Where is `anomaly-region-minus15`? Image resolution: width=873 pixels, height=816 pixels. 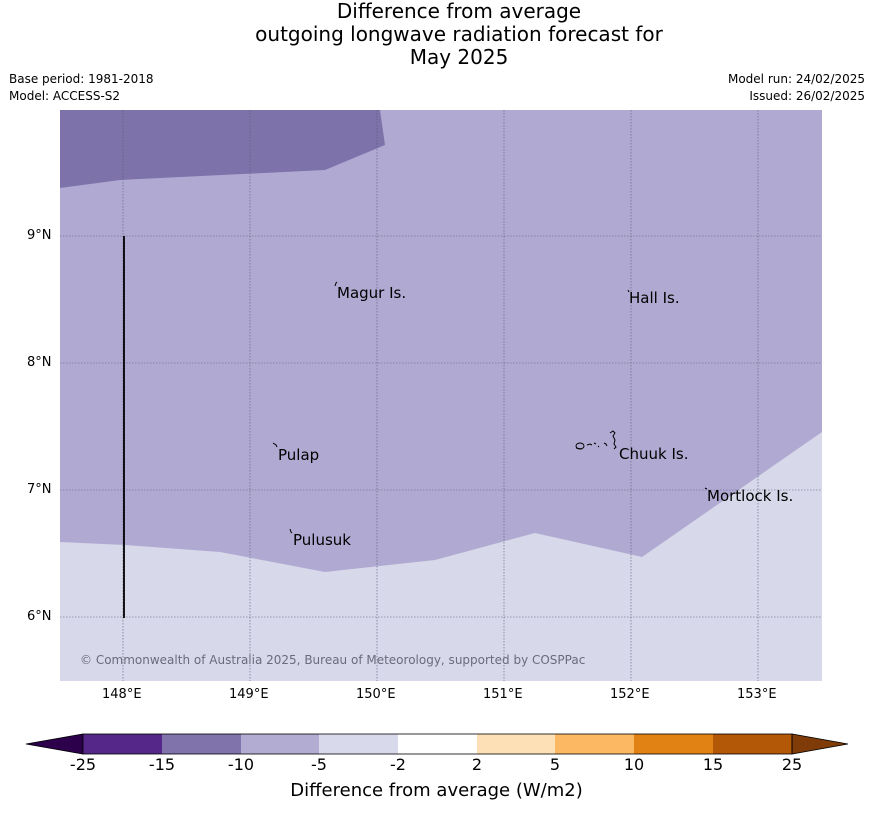 anomaly-region-minus15 is located at coordinates (222, 149).